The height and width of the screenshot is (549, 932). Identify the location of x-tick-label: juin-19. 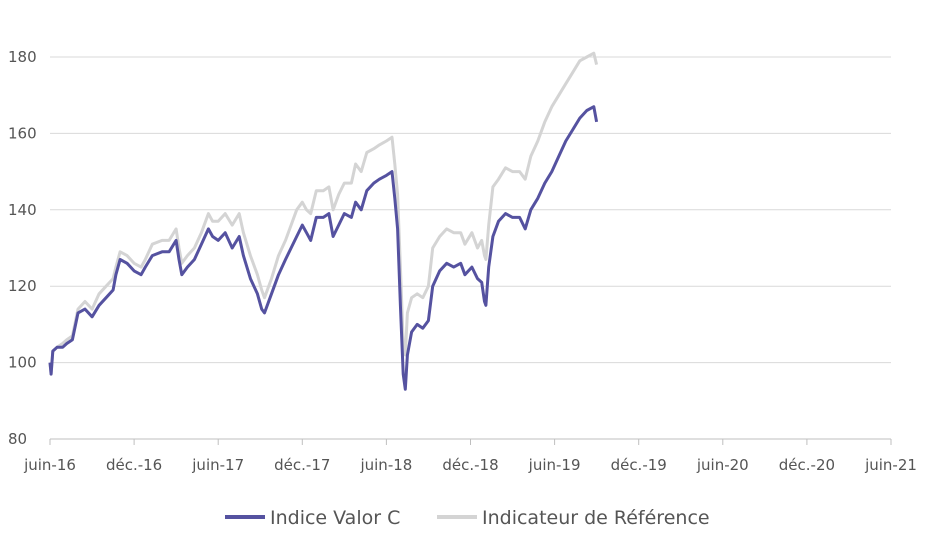
(554, 465).